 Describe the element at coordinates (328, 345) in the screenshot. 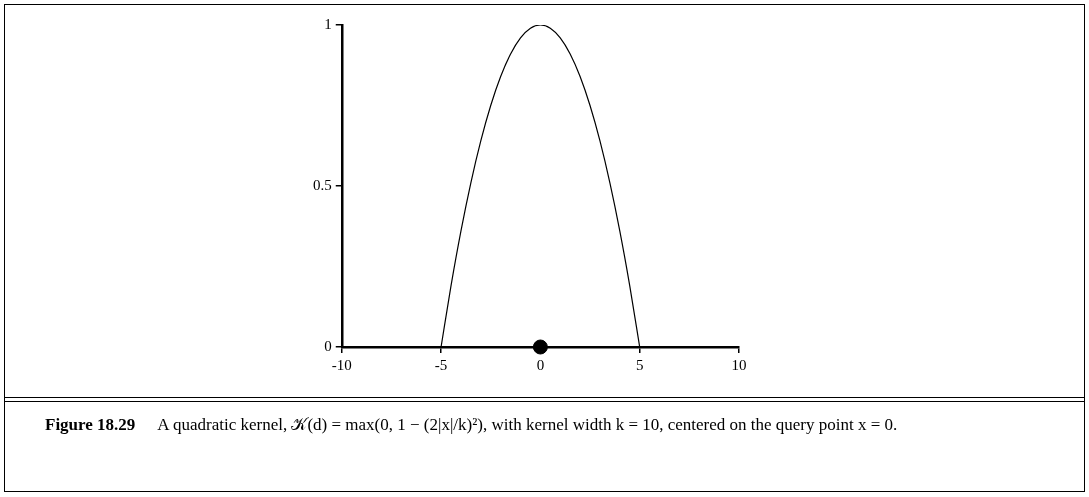

I see `y-tick-label: 0` at that location.